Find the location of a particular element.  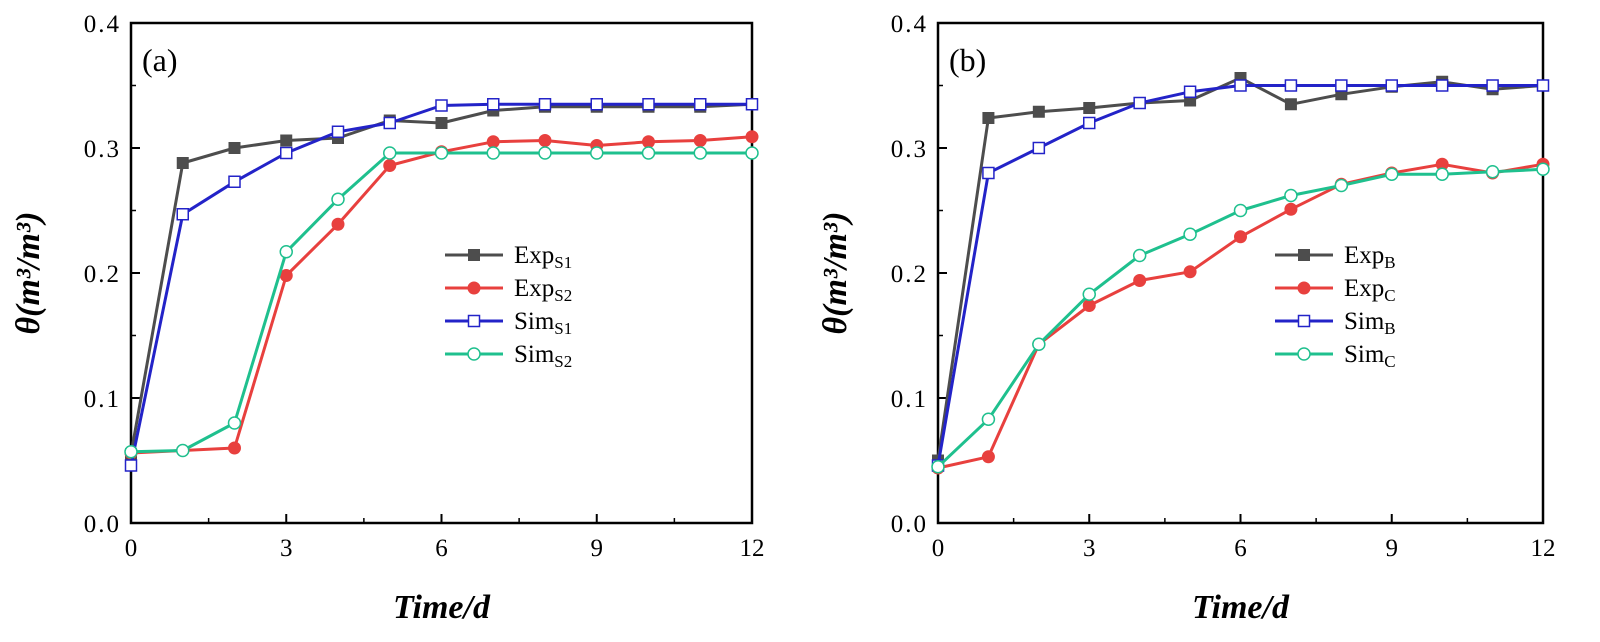

y-tick-label: 0.4 is located at coordinates (909, 24).